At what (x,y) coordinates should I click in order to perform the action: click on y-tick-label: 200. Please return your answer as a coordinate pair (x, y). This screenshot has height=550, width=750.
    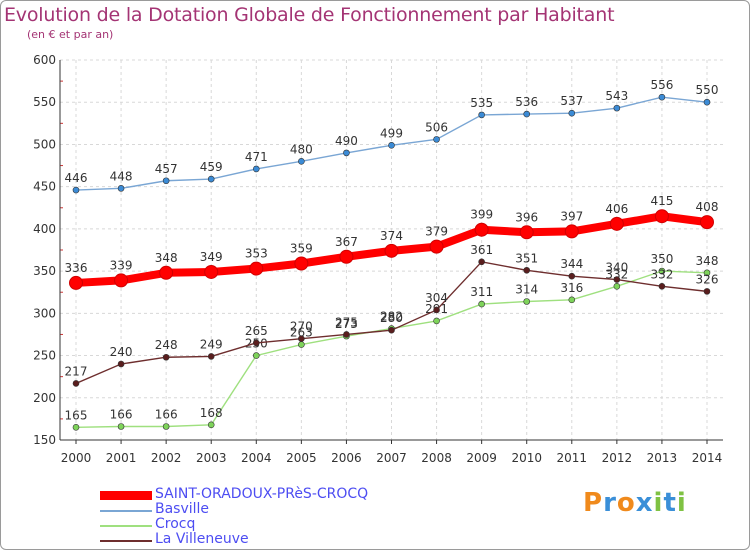
    Looking at the image, I should click on (44, 398).